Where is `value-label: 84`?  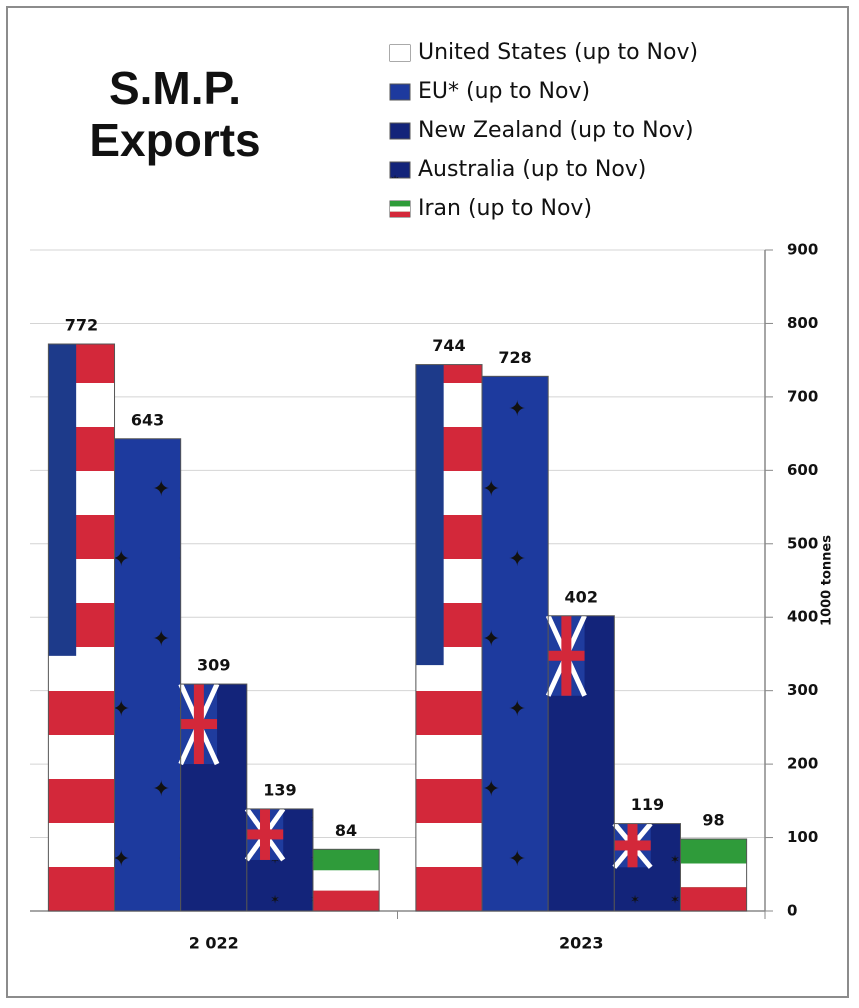 value-label: 84 is located at coordinates (346, 830).